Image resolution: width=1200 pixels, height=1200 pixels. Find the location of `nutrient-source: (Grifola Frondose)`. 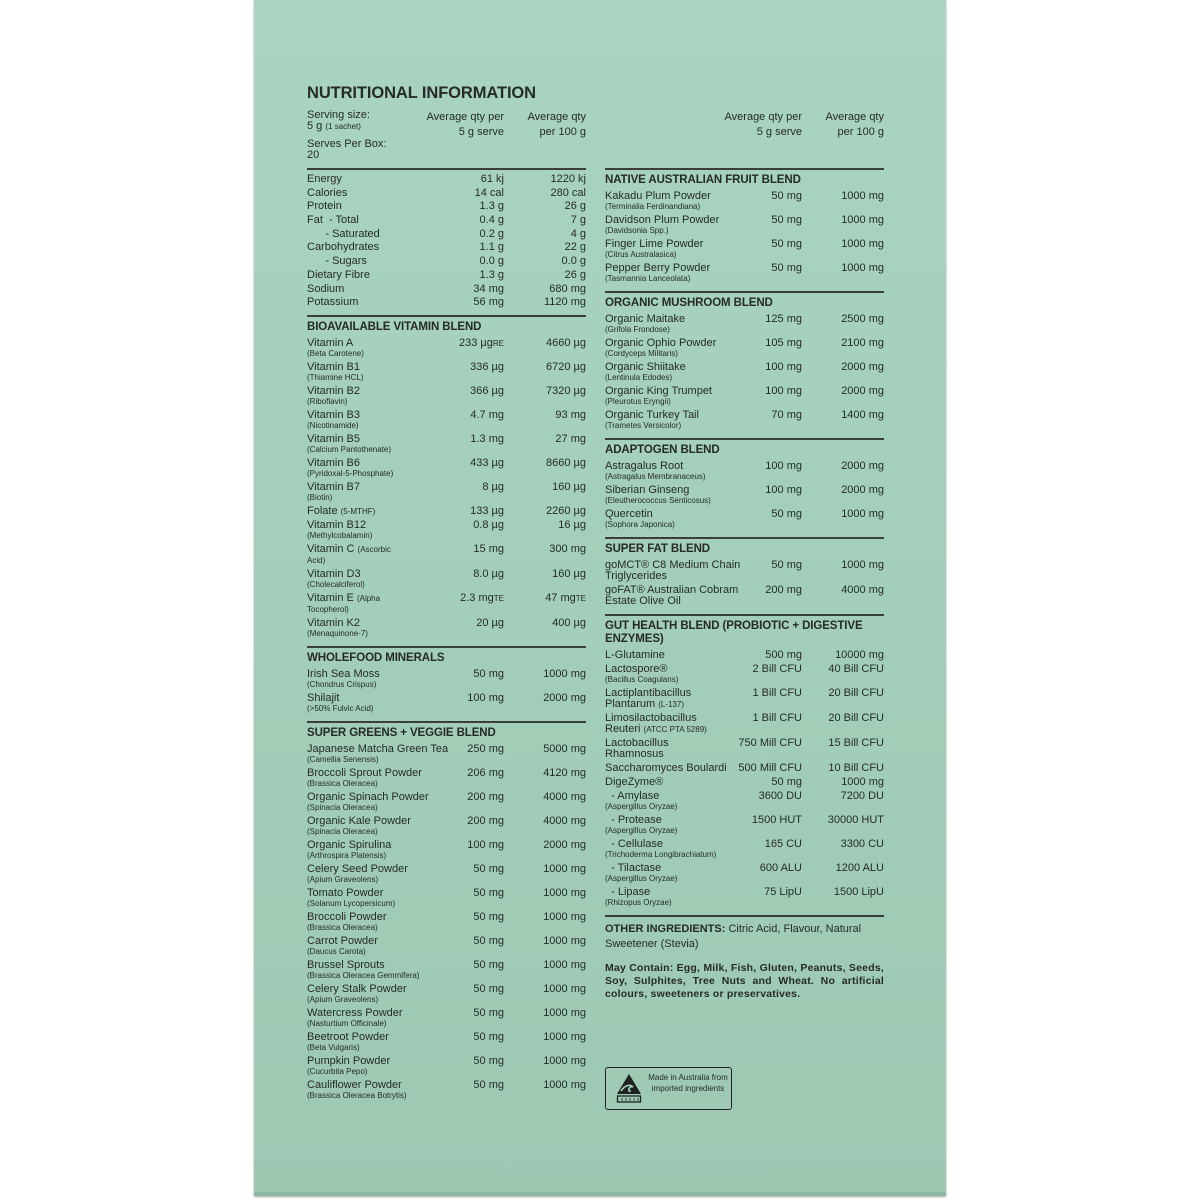

nutrient-source: (Grifola Frondose) is located at coordinates (637, 329).